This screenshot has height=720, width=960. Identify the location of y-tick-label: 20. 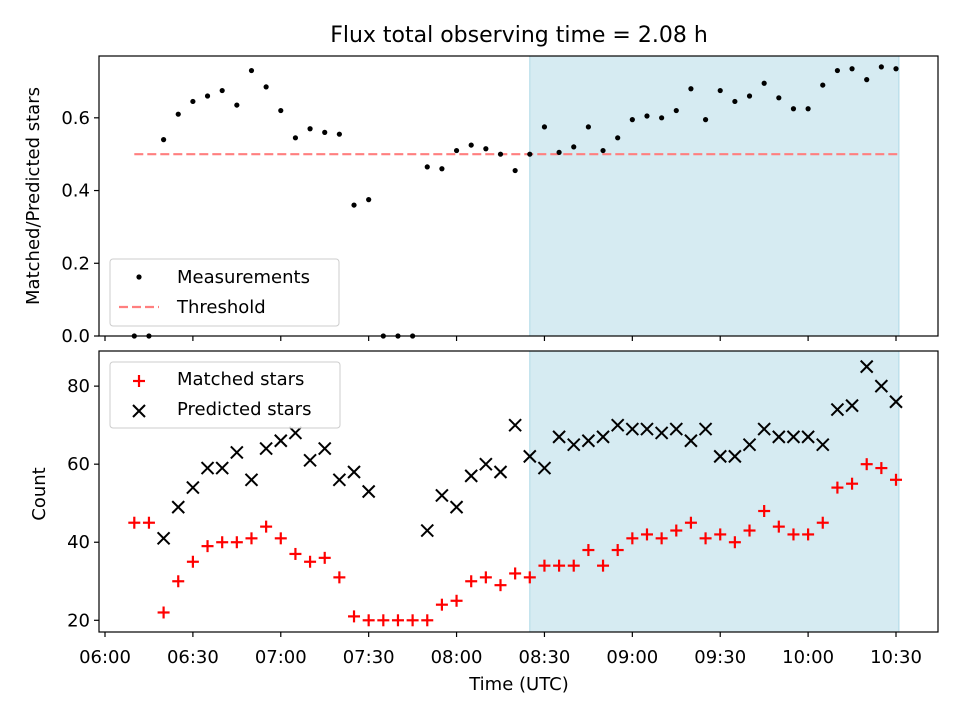
(78, 620).